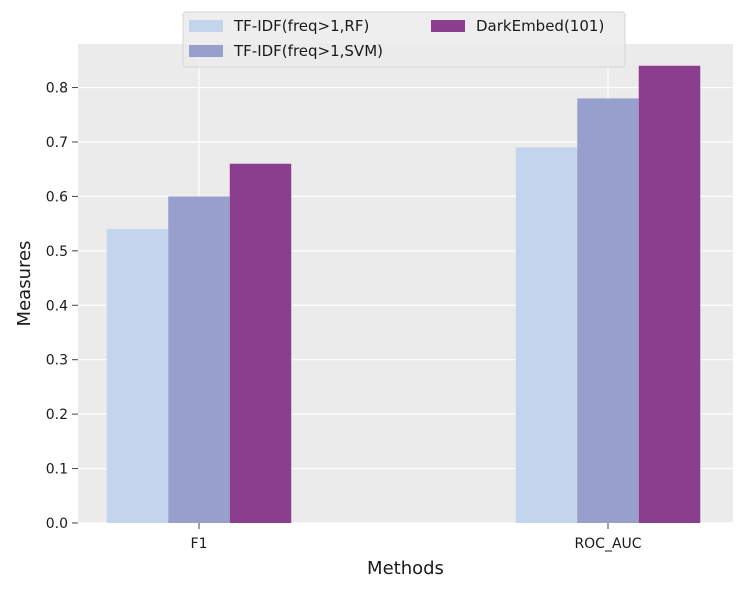 The height and width of the screenshot is (596, 749). Describe the element at coordinates (57, 143) in the screenshot. I see `y-tick-label: 0.7` at that location.